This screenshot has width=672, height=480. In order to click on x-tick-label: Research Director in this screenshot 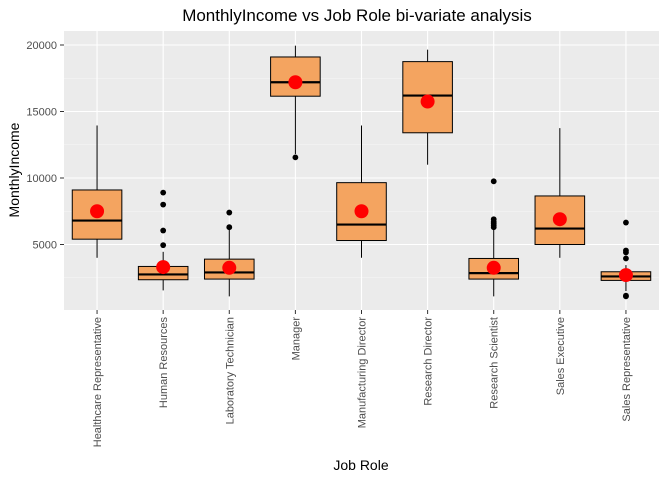, I will do `click(429, 361)`.